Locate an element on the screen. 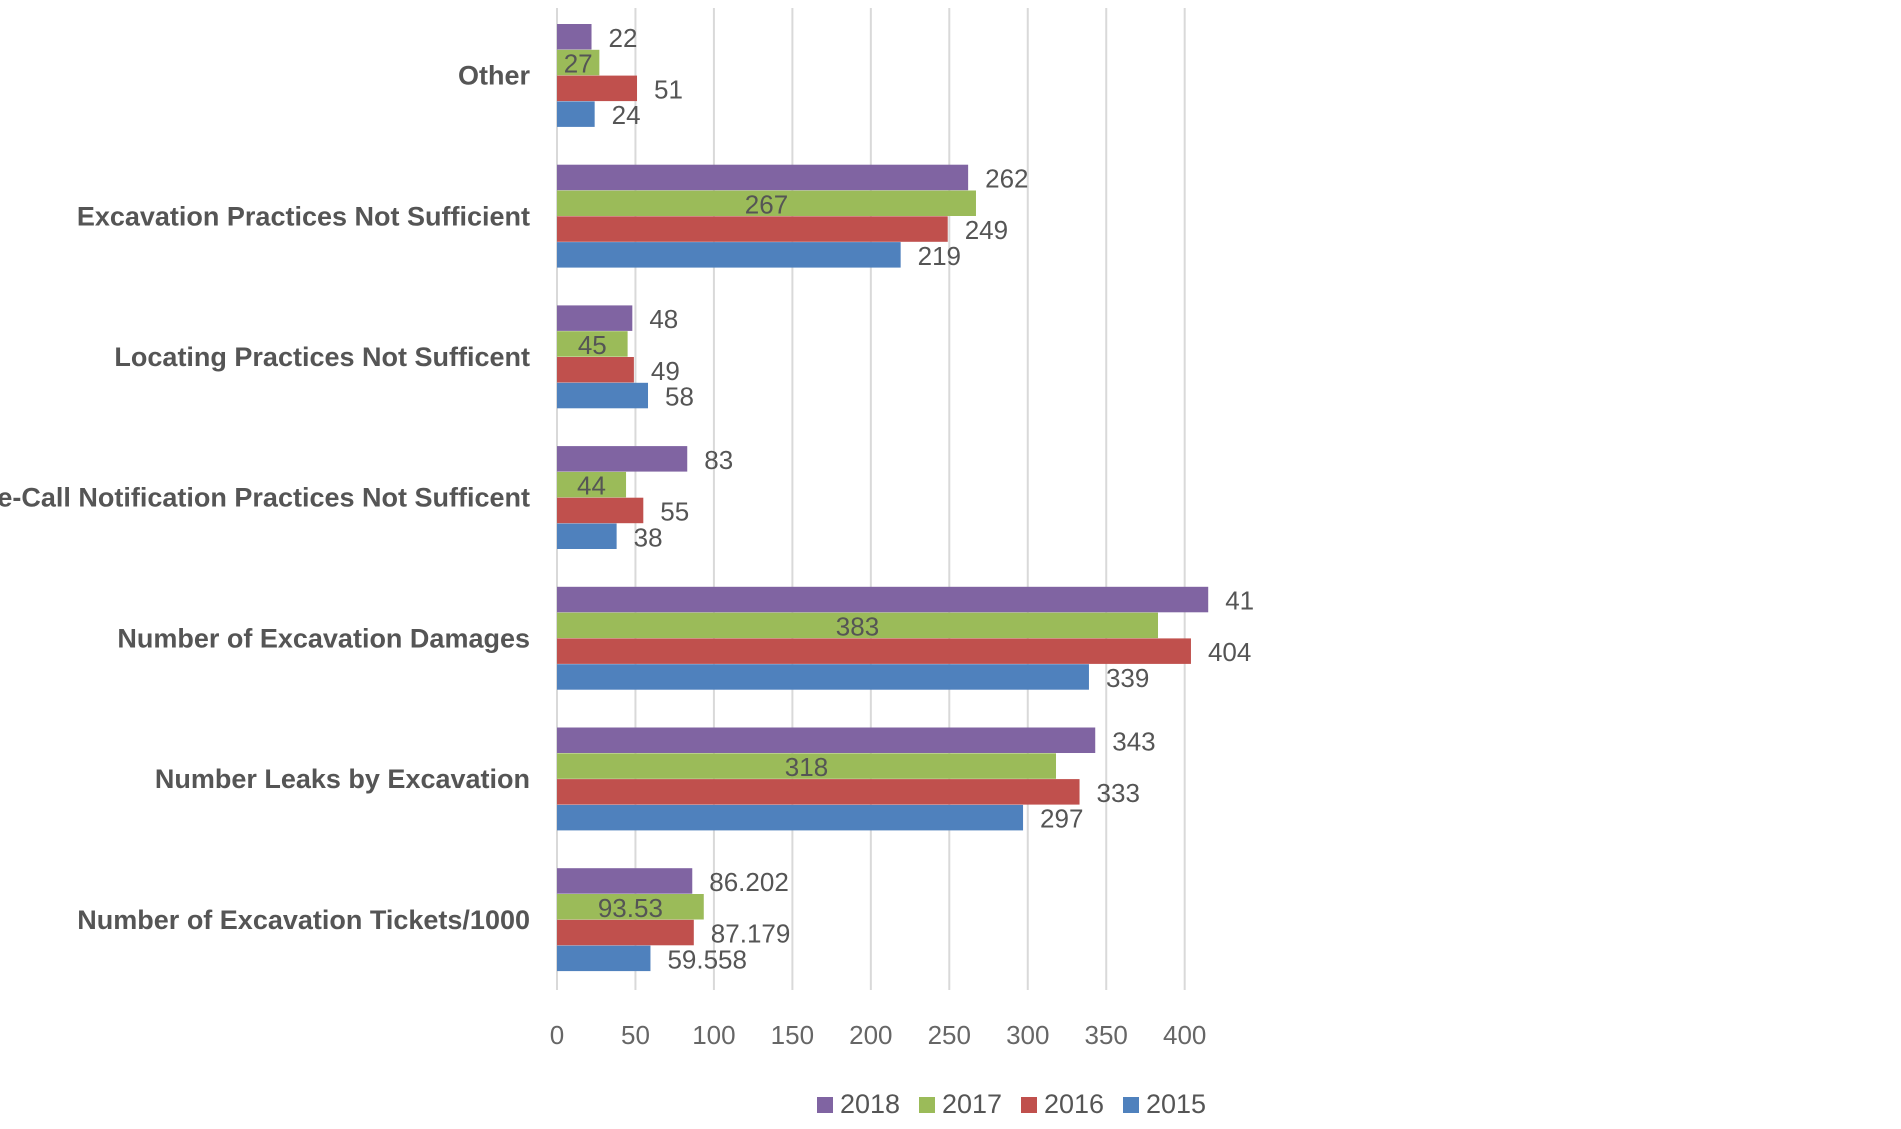  legend-label-2016: 2016 is located at coordinates (1074, 1104).